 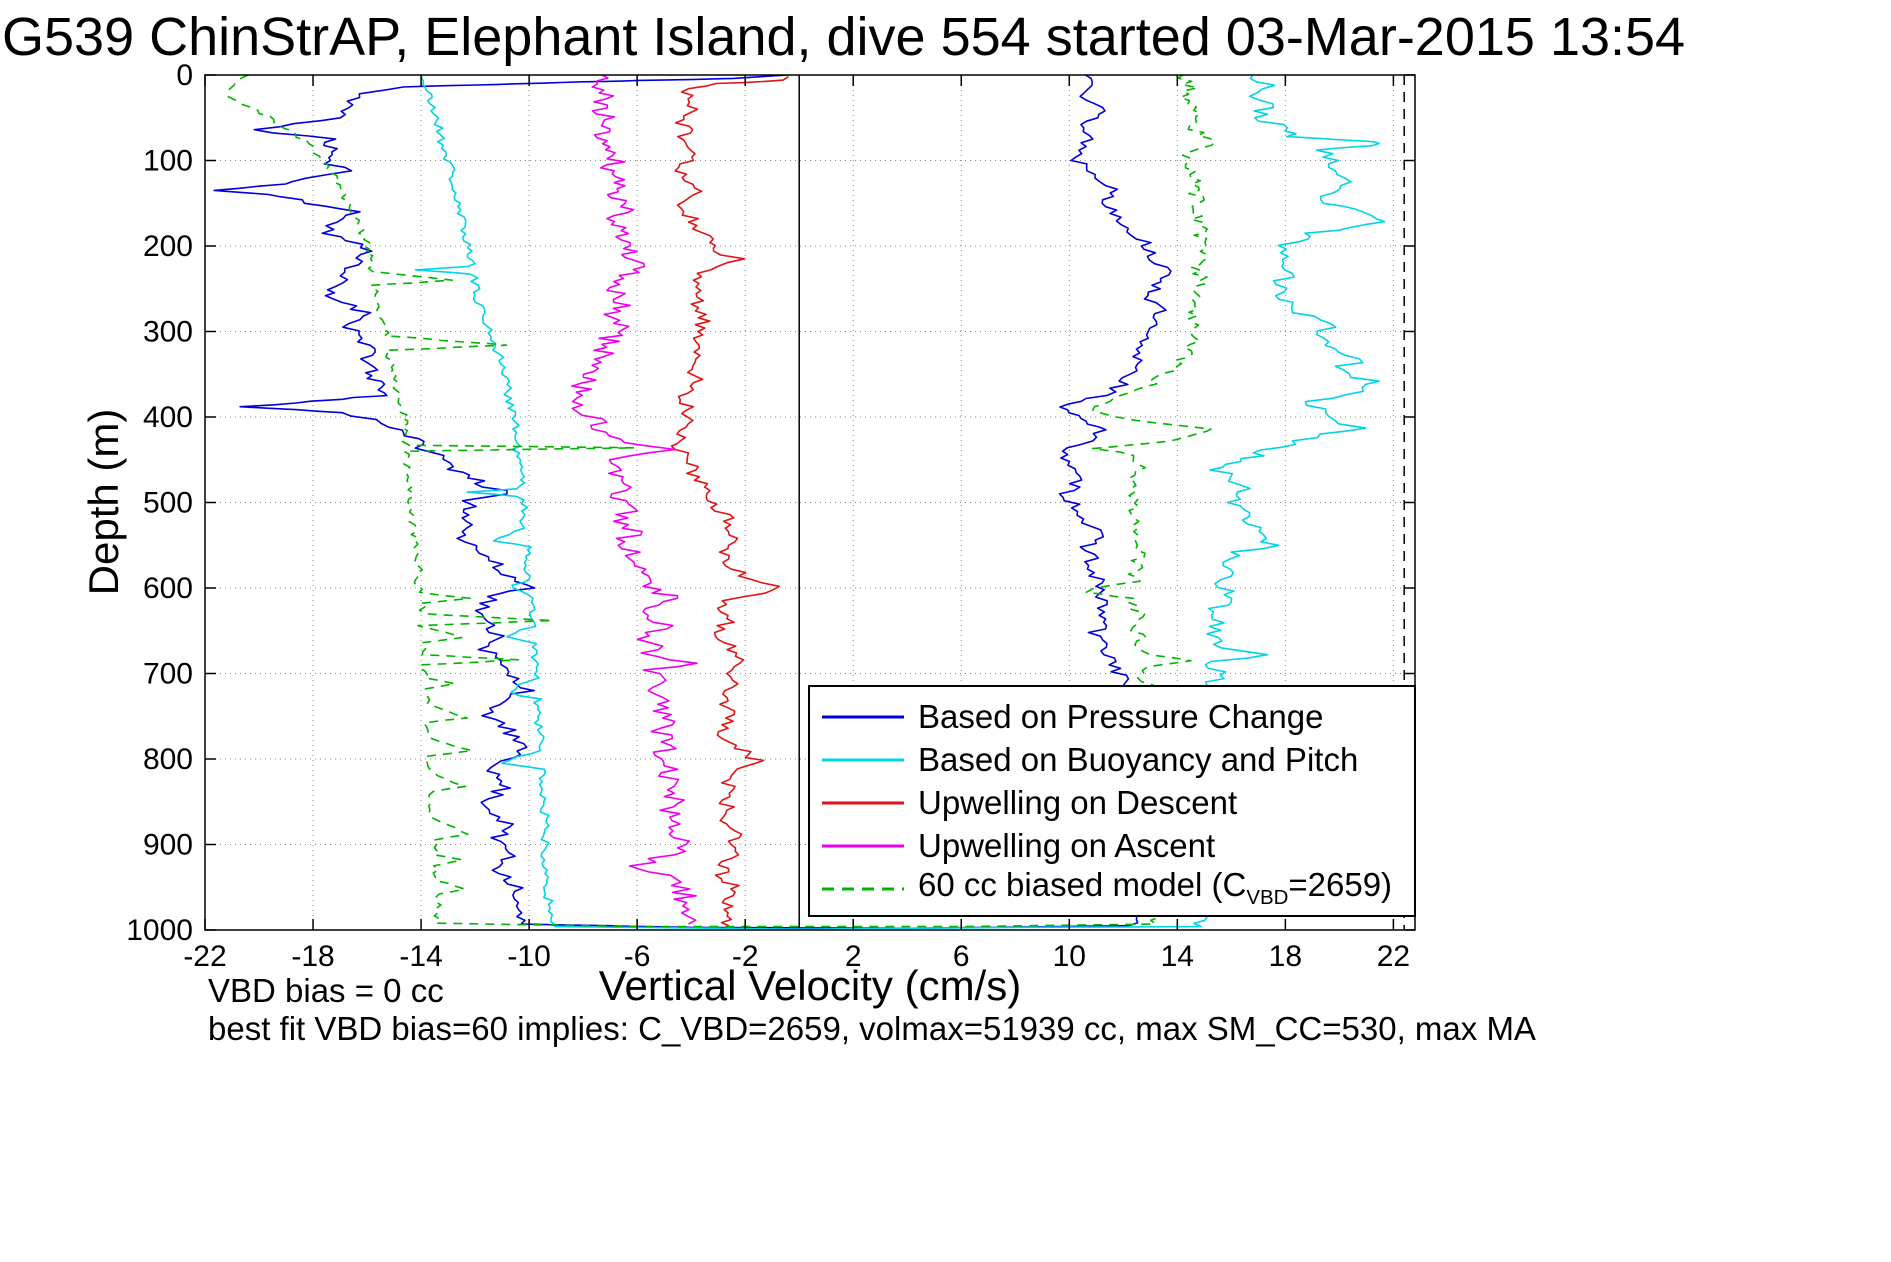 I want to click on legend-item-biased-model: 60 cc biased model (CVBD=2659), so click(x=1118, y=888).